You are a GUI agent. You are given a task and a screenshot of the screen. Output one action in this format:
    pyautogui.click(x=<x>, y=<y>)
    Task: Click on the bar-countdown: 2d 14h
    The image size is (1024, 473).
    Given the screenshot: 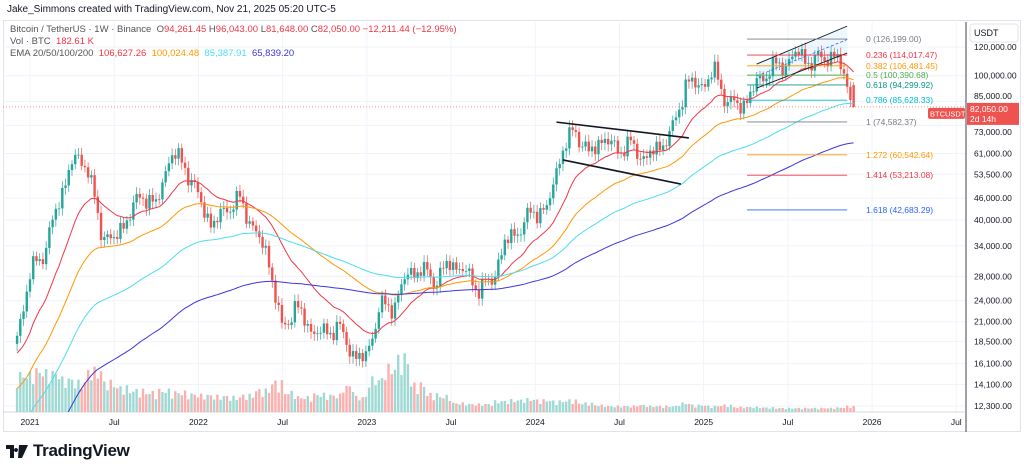 What is the action you would take?
    pyautogui.click(x=983, y=119)
    